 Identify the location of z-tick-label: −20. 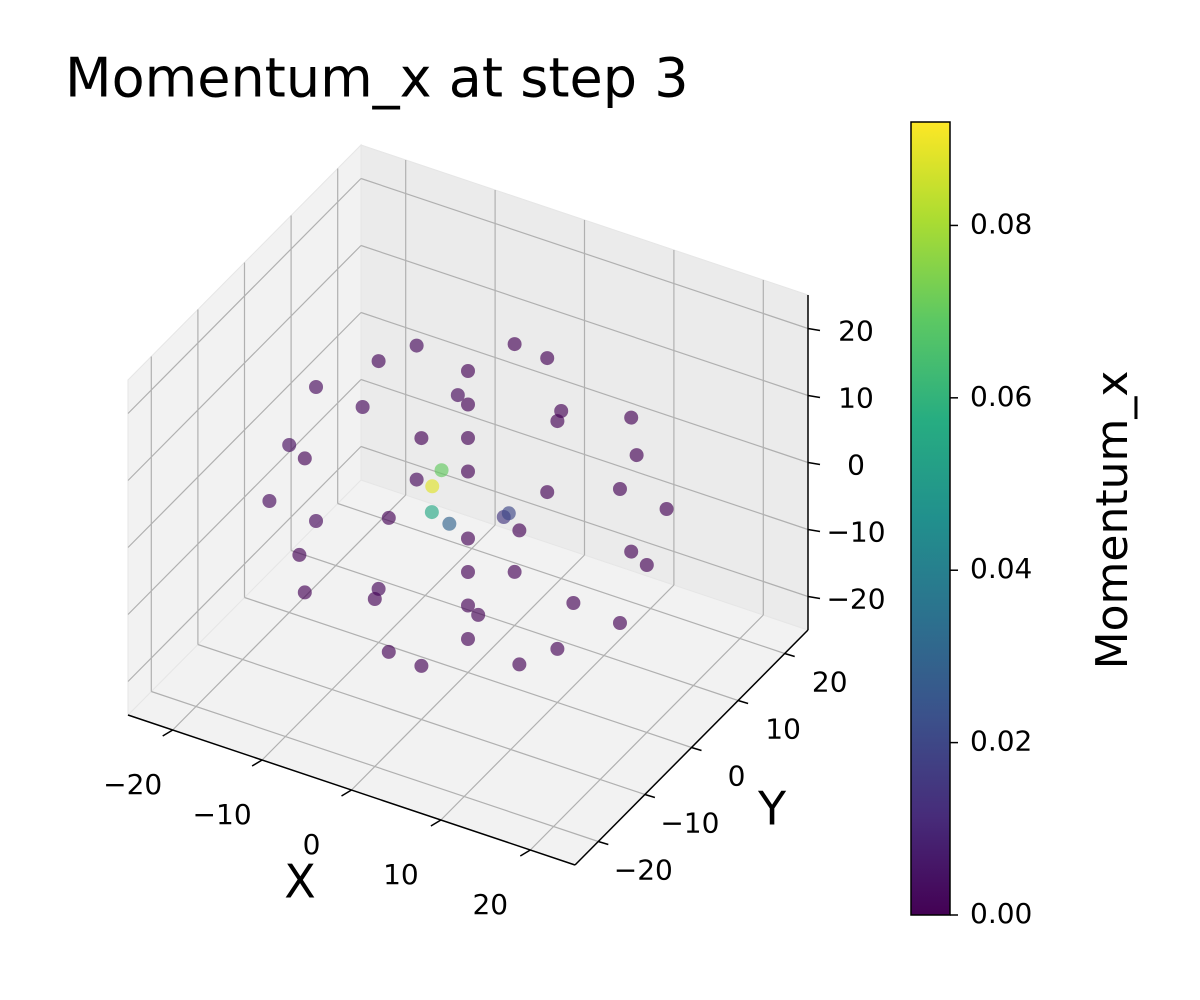
(855, 599).